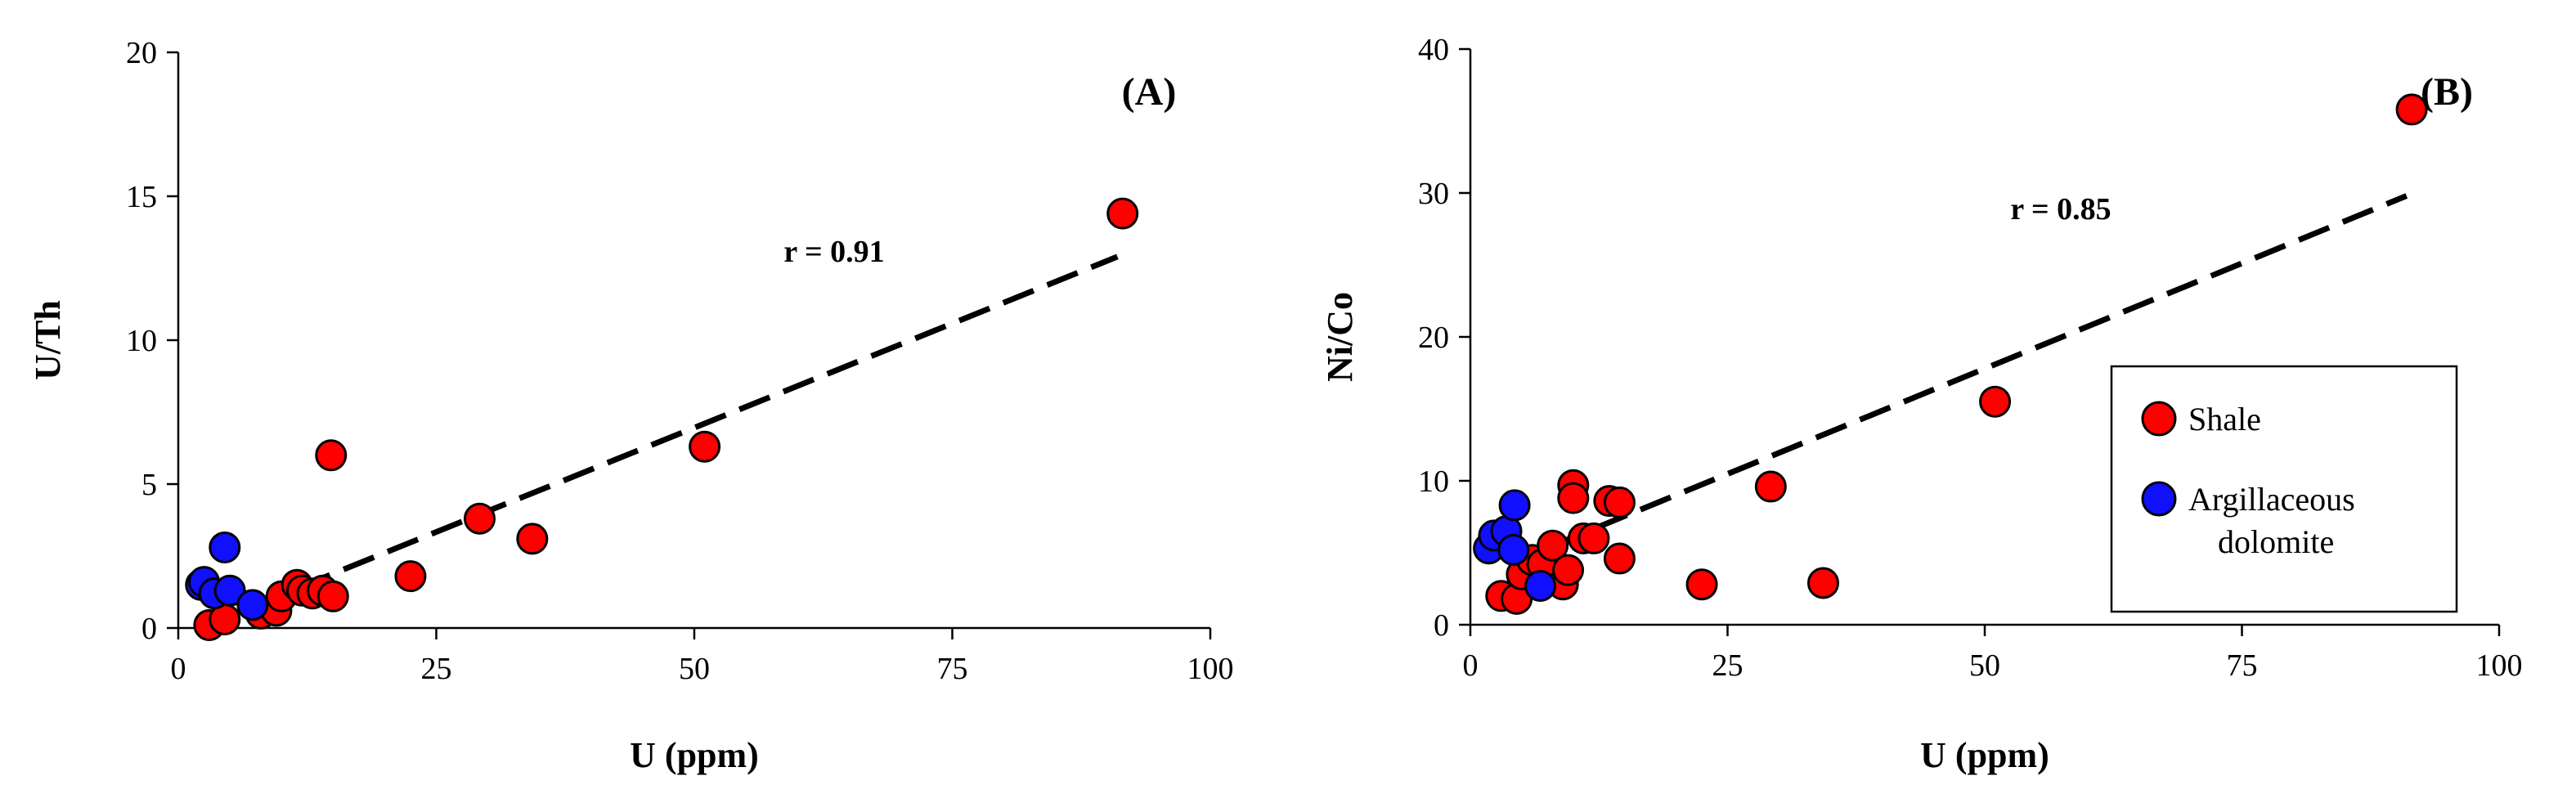  I want to click on legend-label-dolomite: Argillaceous, so click(2271, 499).